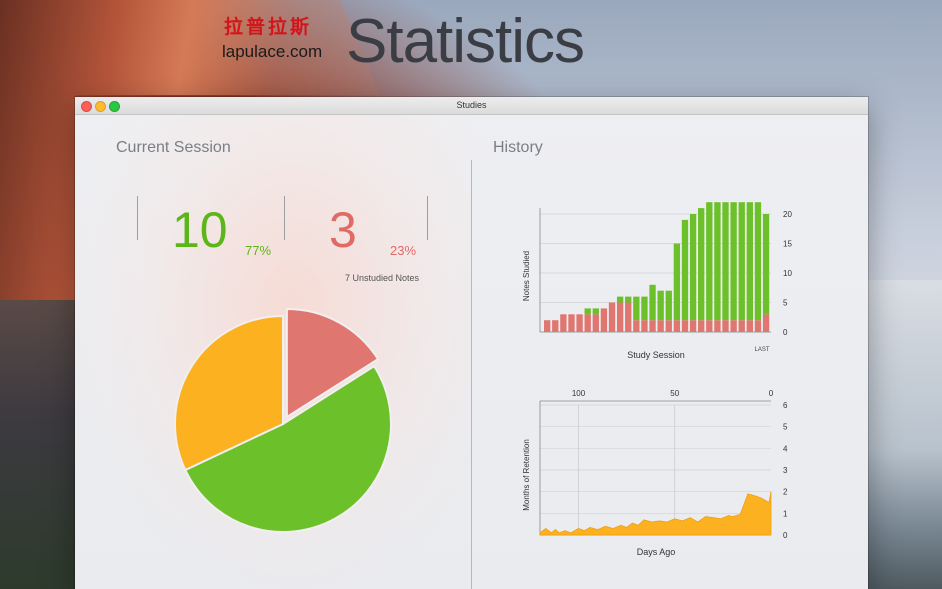 The width and height of the screenshot is (942, 589). I want to click on notes-y-tick-label: 10, so click(787, 273).